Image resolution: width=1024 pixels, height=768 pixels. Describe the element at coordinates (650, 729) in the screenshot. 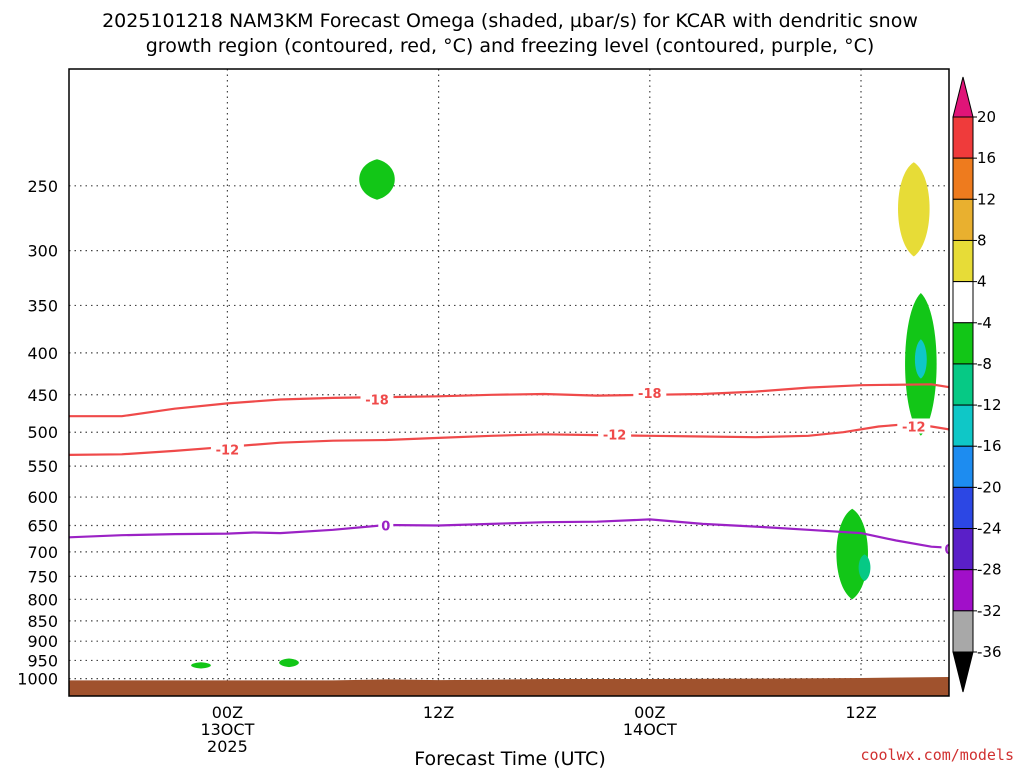

I see `x-tick-label: 14OCT` at that location.